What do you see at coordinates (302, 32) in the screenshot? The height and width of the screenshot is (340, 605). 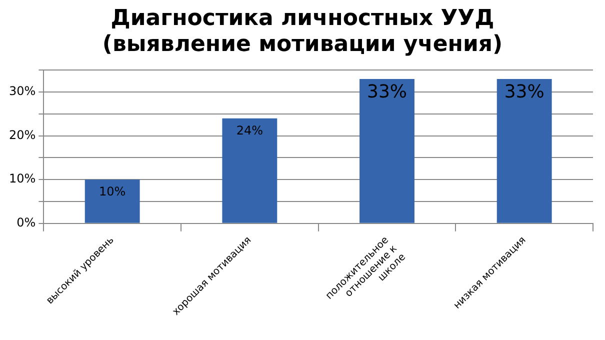 I see `chart-title: Диагностика личностных УУД (выявление мотивации учения)` at bounding box center [302, 32].